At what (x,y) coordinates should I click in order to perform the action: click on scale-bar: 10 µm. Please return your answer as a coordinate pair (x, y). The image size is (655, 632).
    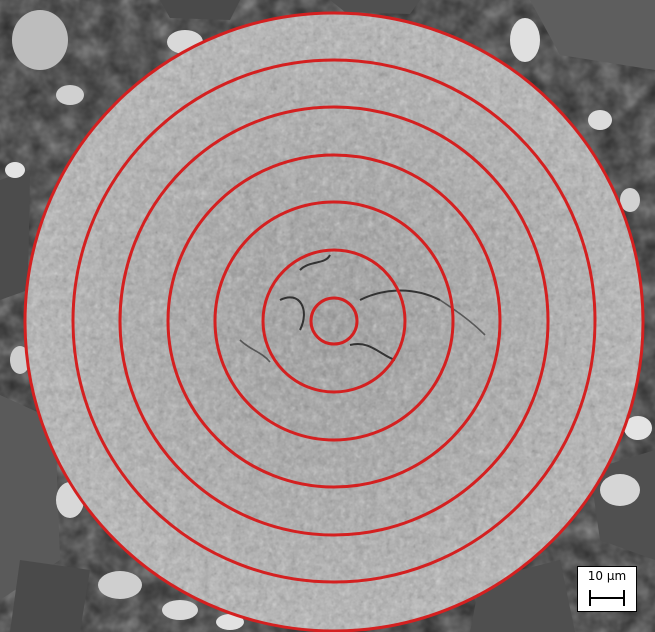
    Looking at the image, I should click on (607, 589).